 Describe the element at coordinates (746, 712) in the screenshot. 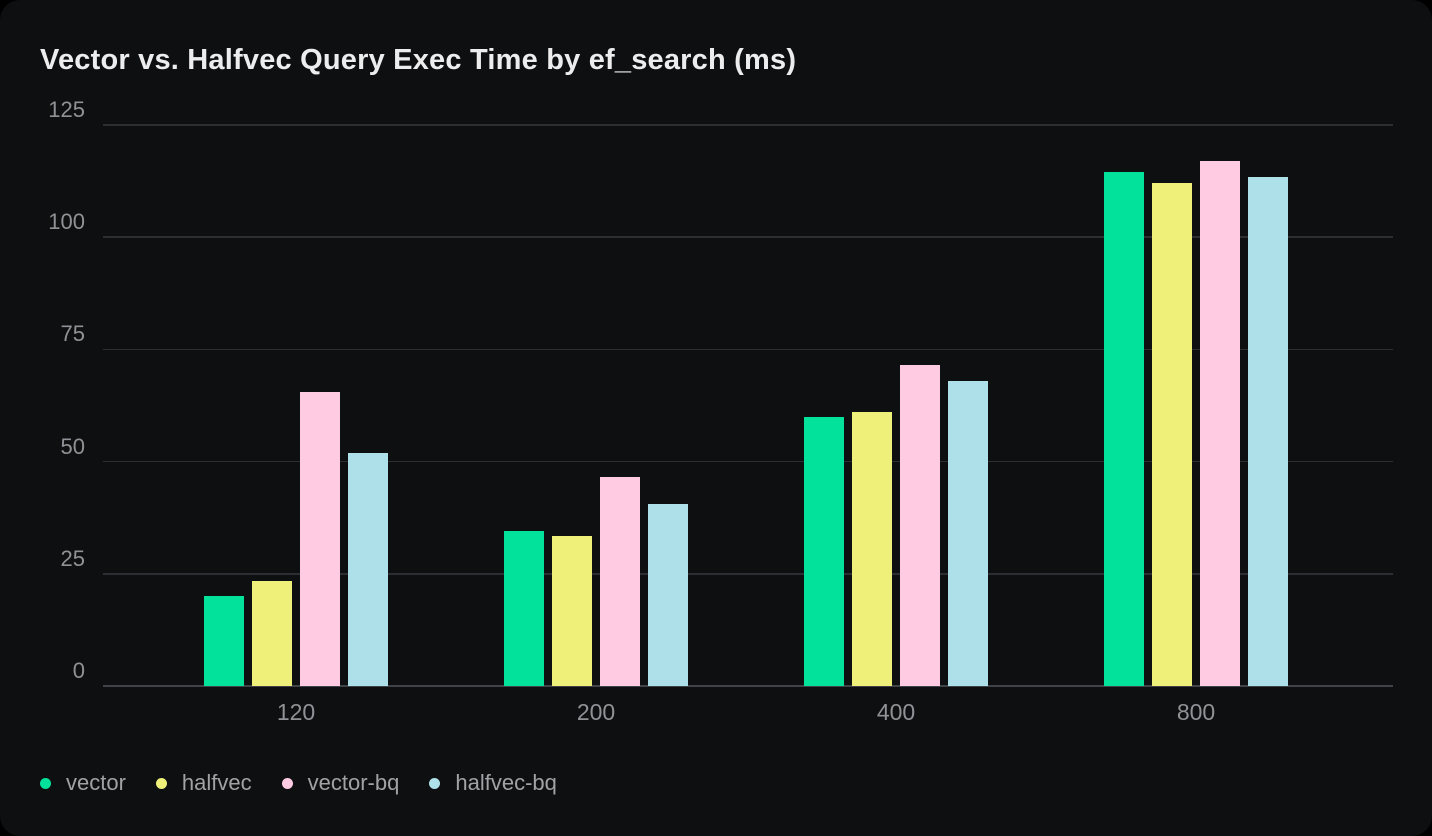

I see `x-axis-labels: 120 200 400 800` at that location.